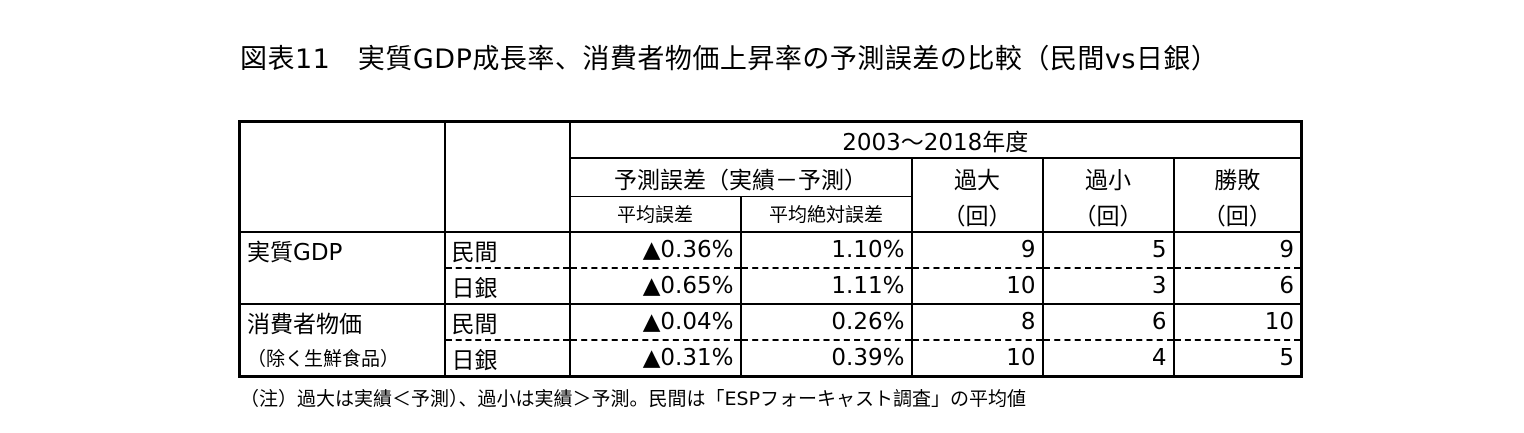 This screenshot has height=433, width=1524. Describe the element at coordinates (342, 357) in the screenshot. I see `category-sub-label: （除く生鮮食品）` at that location.